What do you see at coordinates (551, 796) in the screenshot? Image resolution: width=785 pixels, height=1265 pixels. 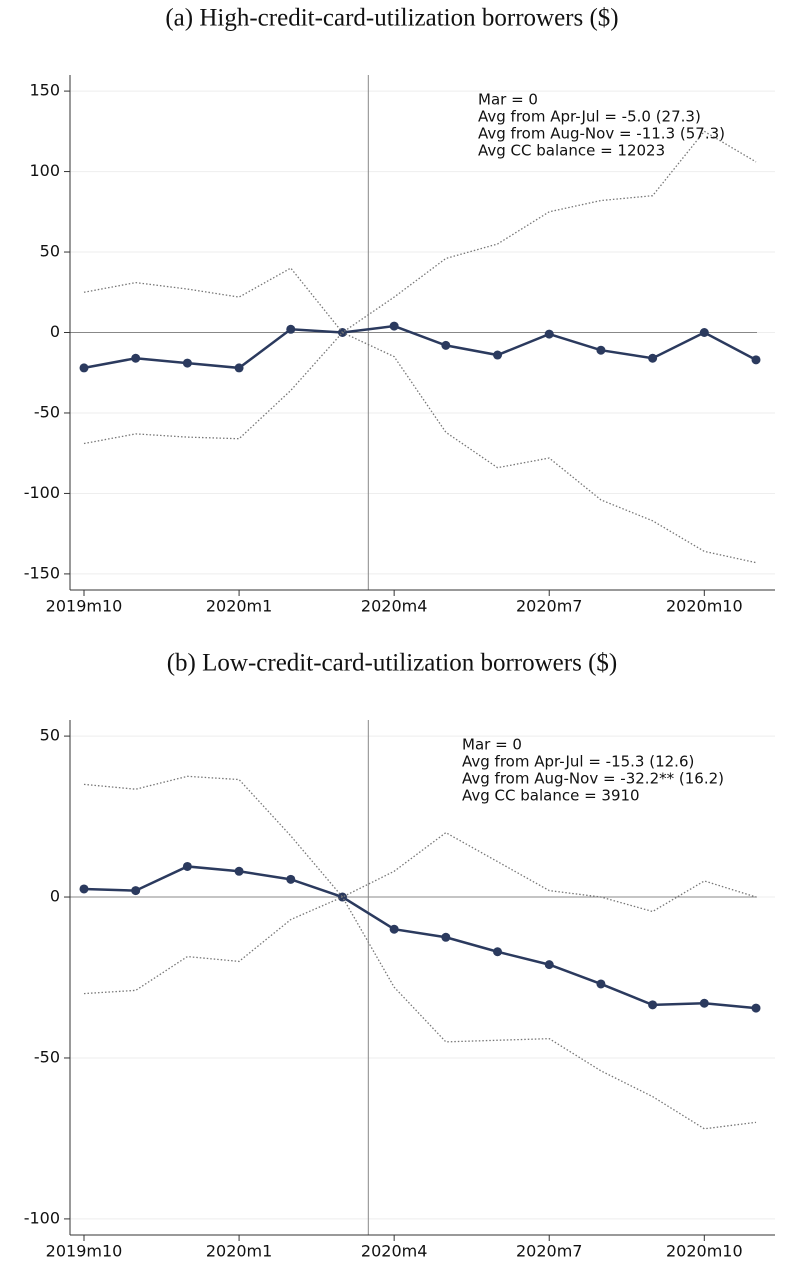 I see `annotation: Avg CC balance = 3910` at bounding box center [551, 796].